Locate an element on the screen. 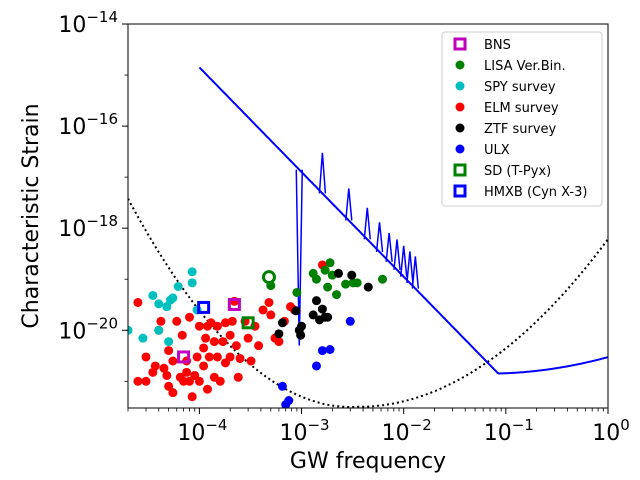 The height and width of the screenshot is (480, 640). x-axis-label: GW frequency is located at coordinates (368, 461).